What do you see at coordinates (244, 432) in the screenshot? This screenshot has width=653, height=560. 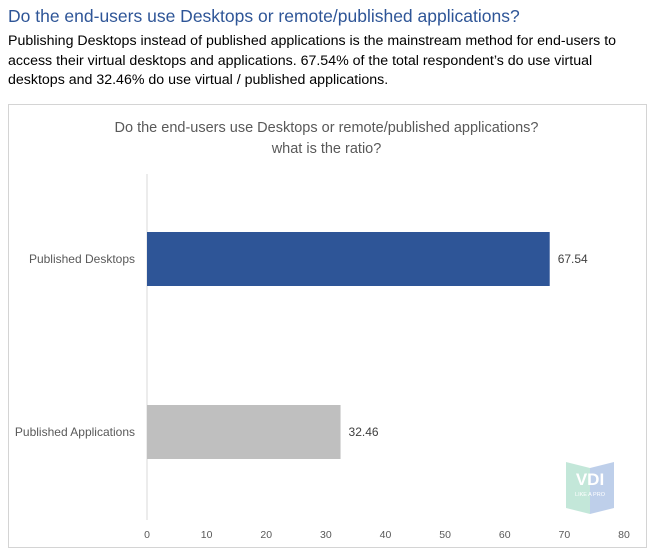 I see `bar-published-applications` at bounding box center [244, 432].